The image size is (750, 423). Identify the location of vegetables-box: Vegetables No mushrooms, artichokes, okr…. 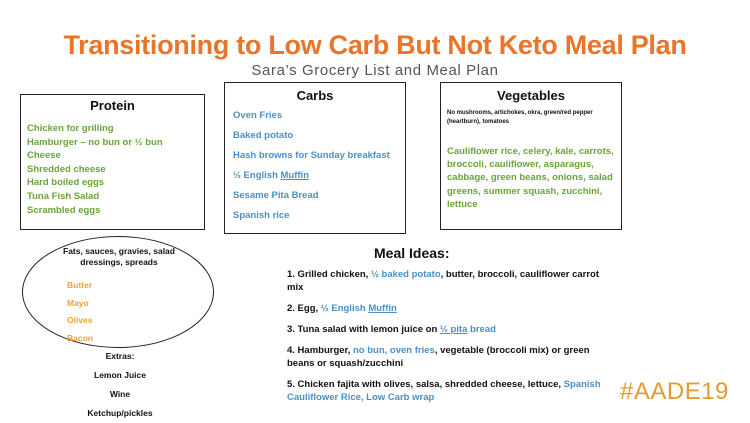
(531, 156).